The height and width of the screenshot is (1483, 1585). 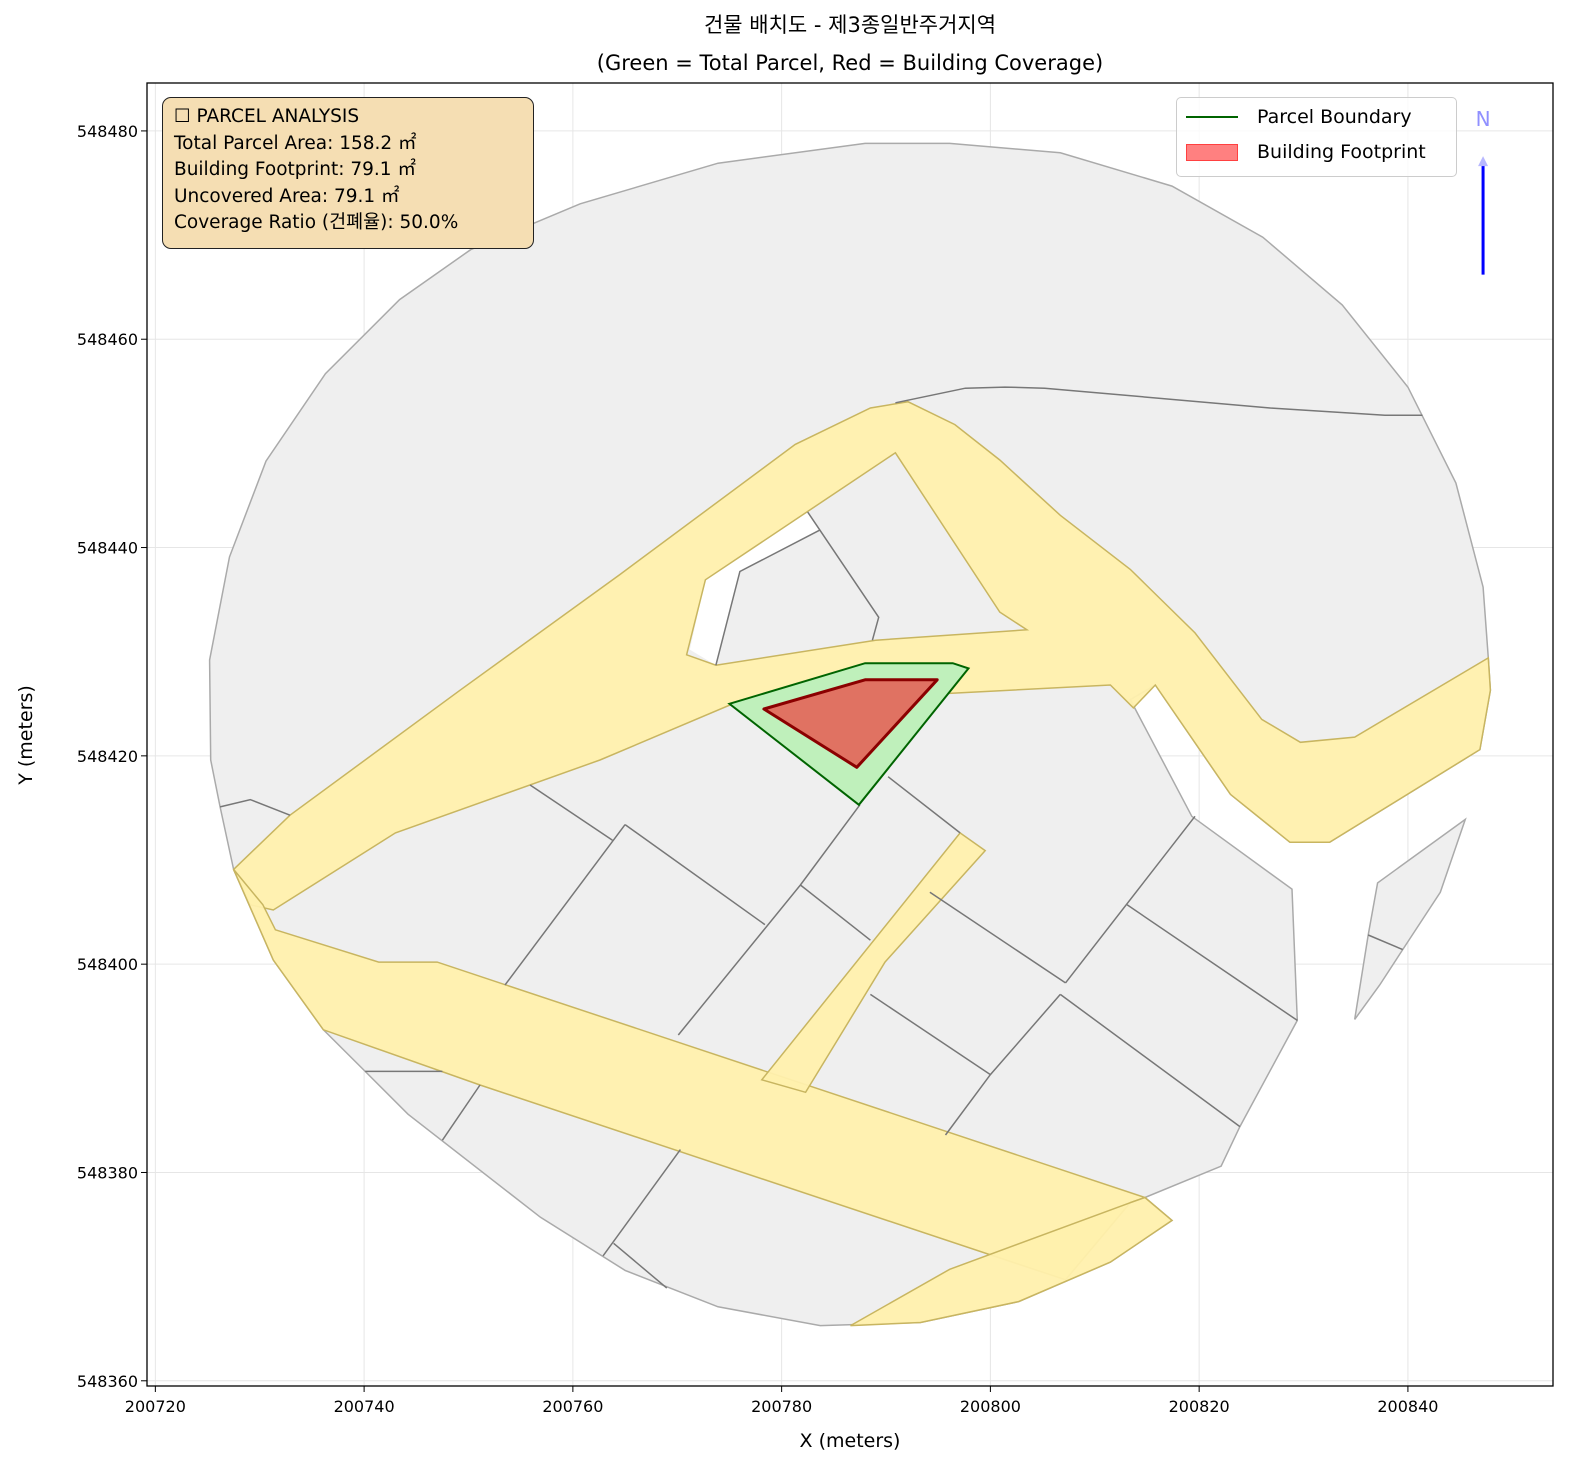 What do you see at coordinates (287, 196) in the screenshot?
I see `info-uncovered-area: Uncovered Area: 79.1 ㎡` at bounding box center [287, 196].